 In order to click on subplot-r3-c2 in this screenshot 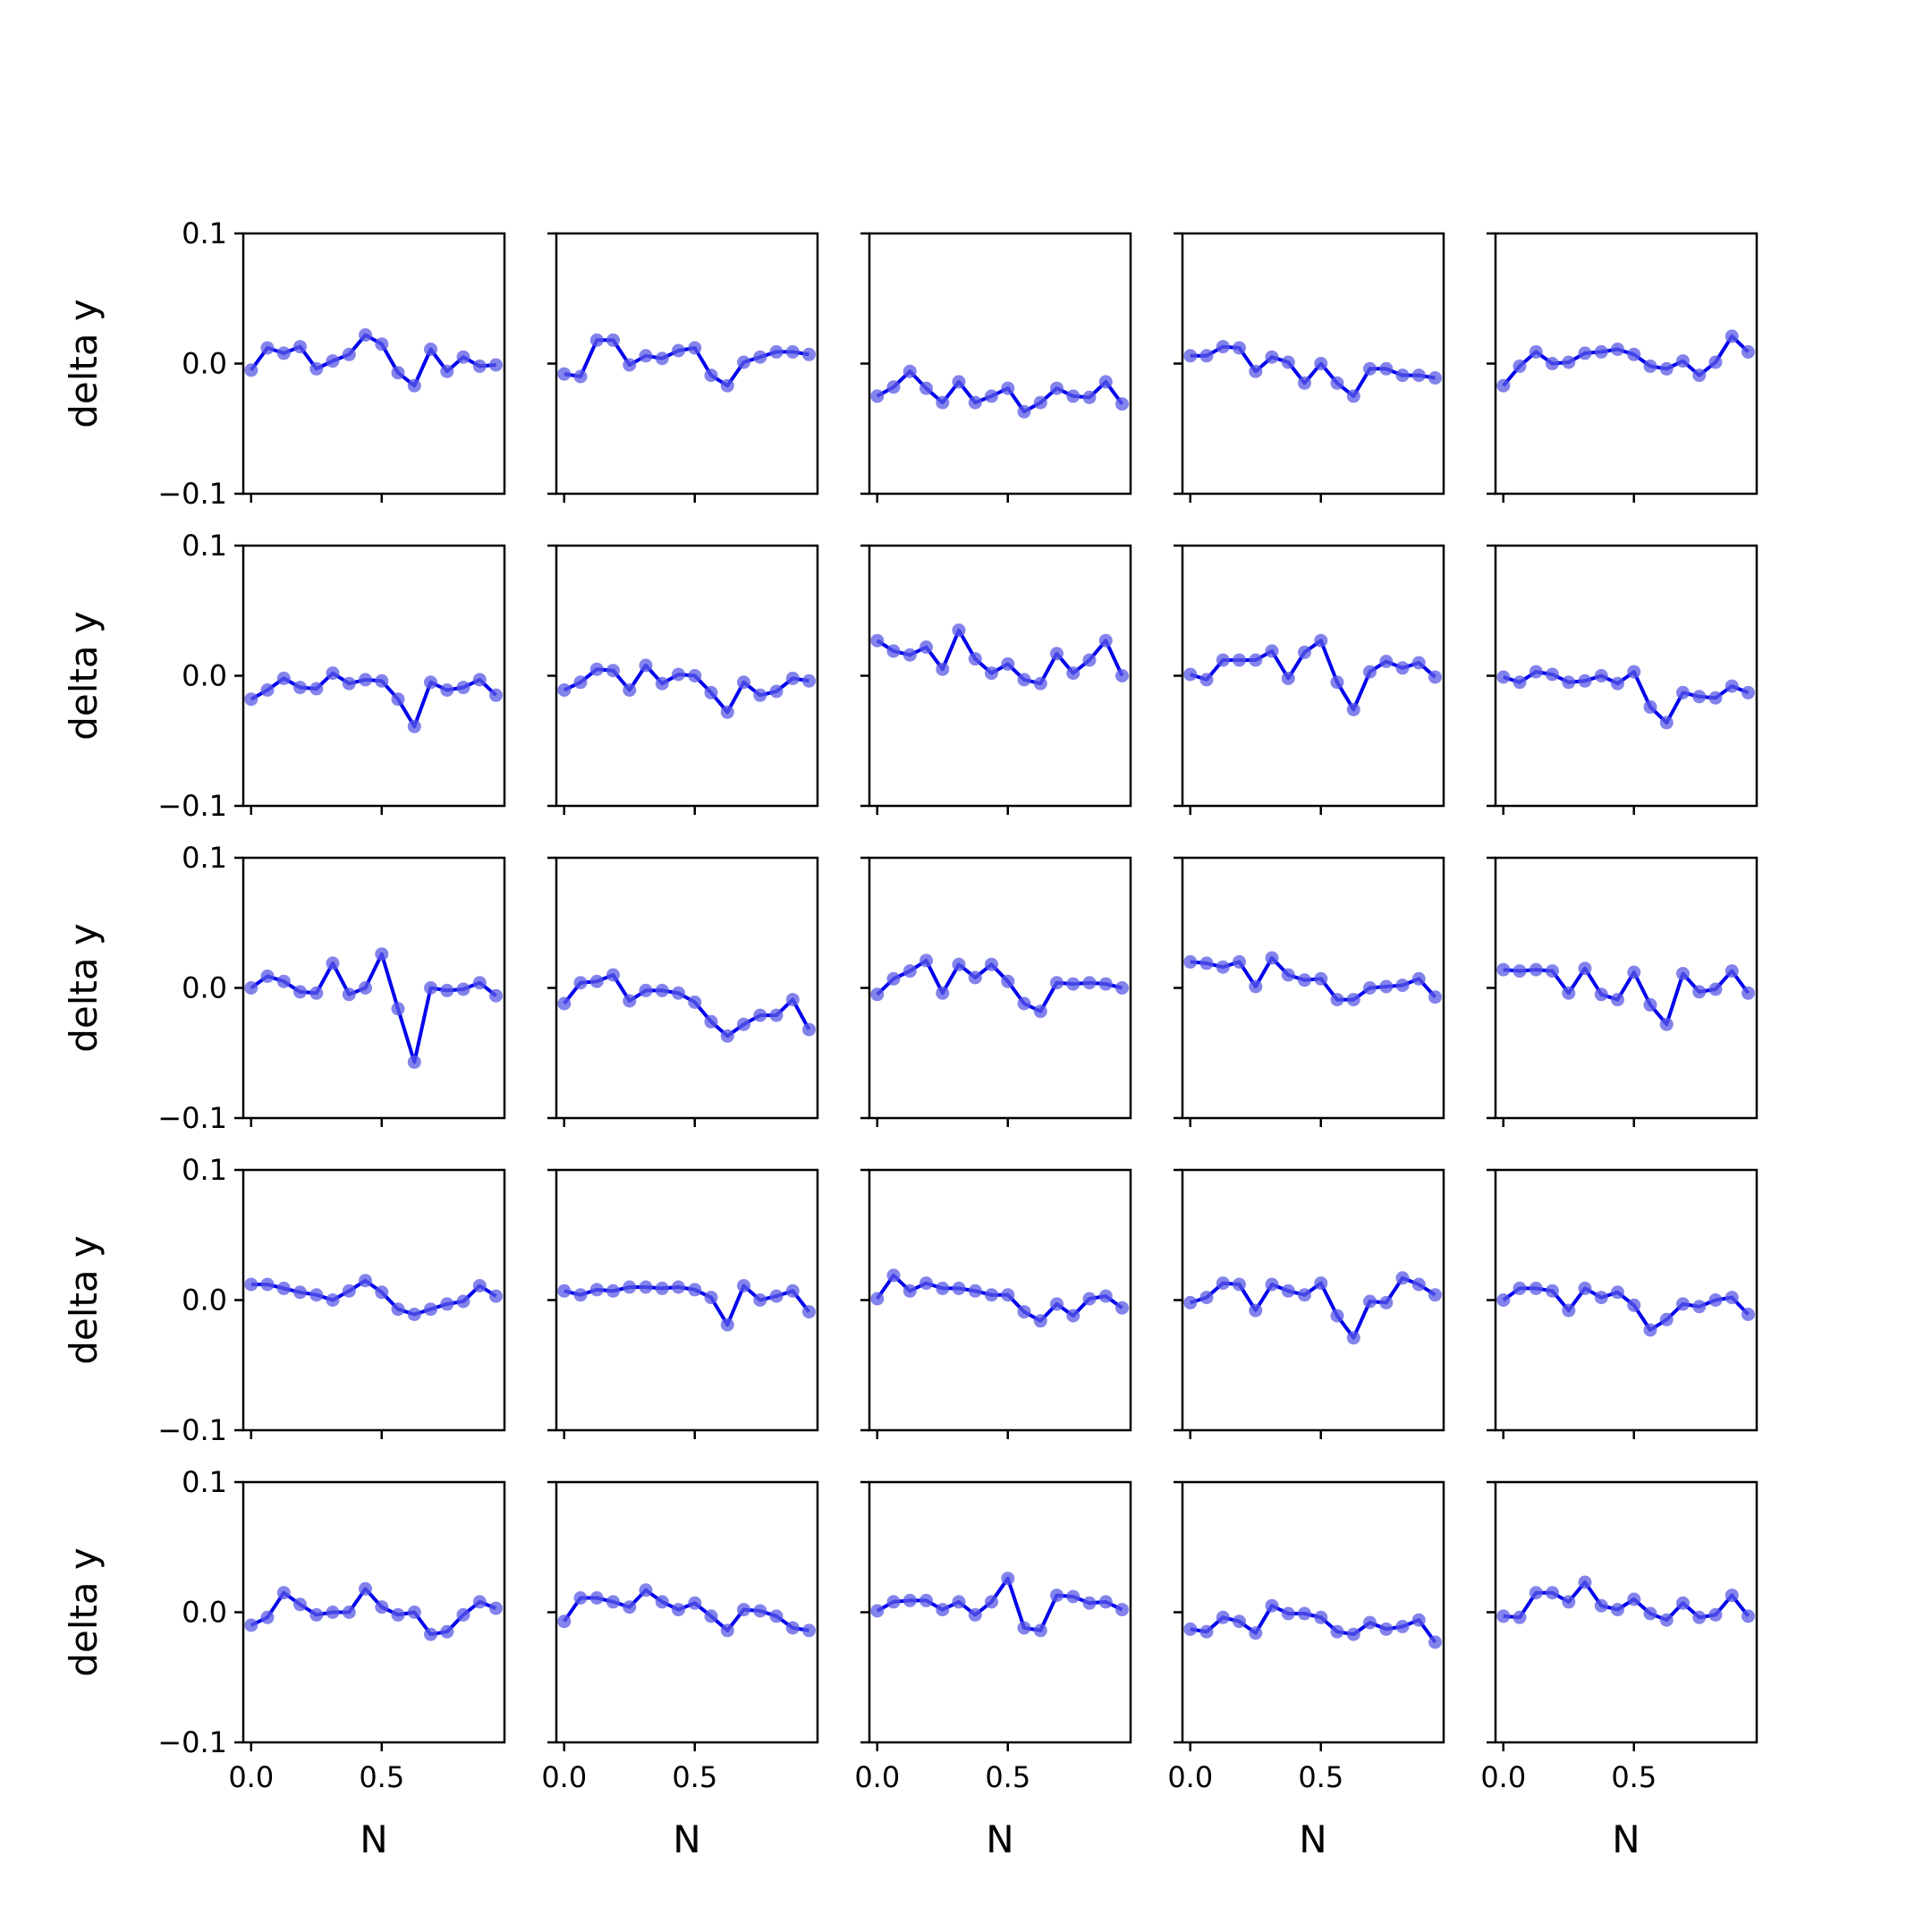, I will do `click(683, 991)`.